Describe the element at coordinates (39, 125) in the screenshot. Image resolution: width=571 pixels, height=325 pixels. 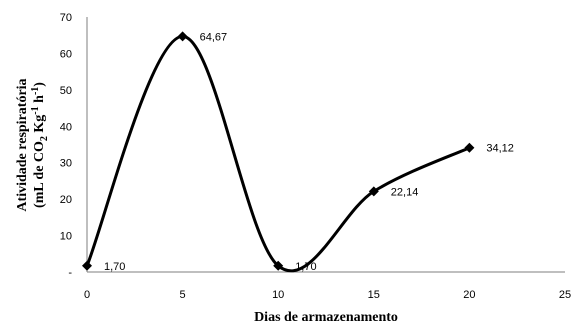
I see `y-title-part-3: Kg` at that location.